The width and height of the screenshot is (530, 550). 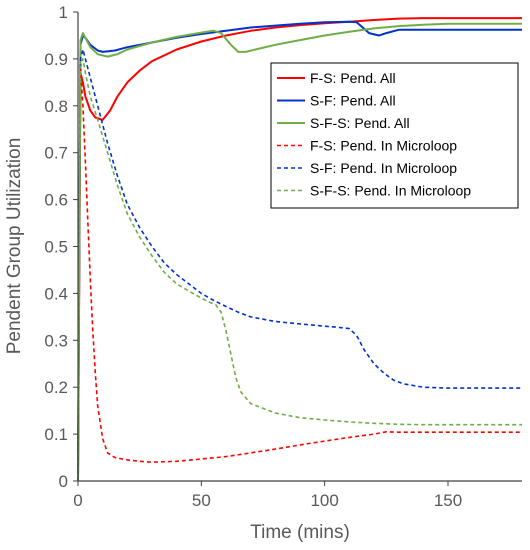 I want to click on y-tick-label: 0.3, so click(x=56, y=340).